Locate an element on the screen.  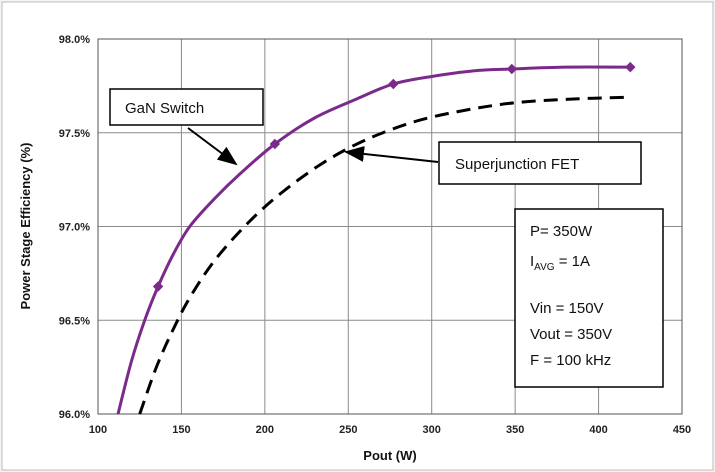
condition-frequency: F = 100 kHz is located at coordinates (570, 360).